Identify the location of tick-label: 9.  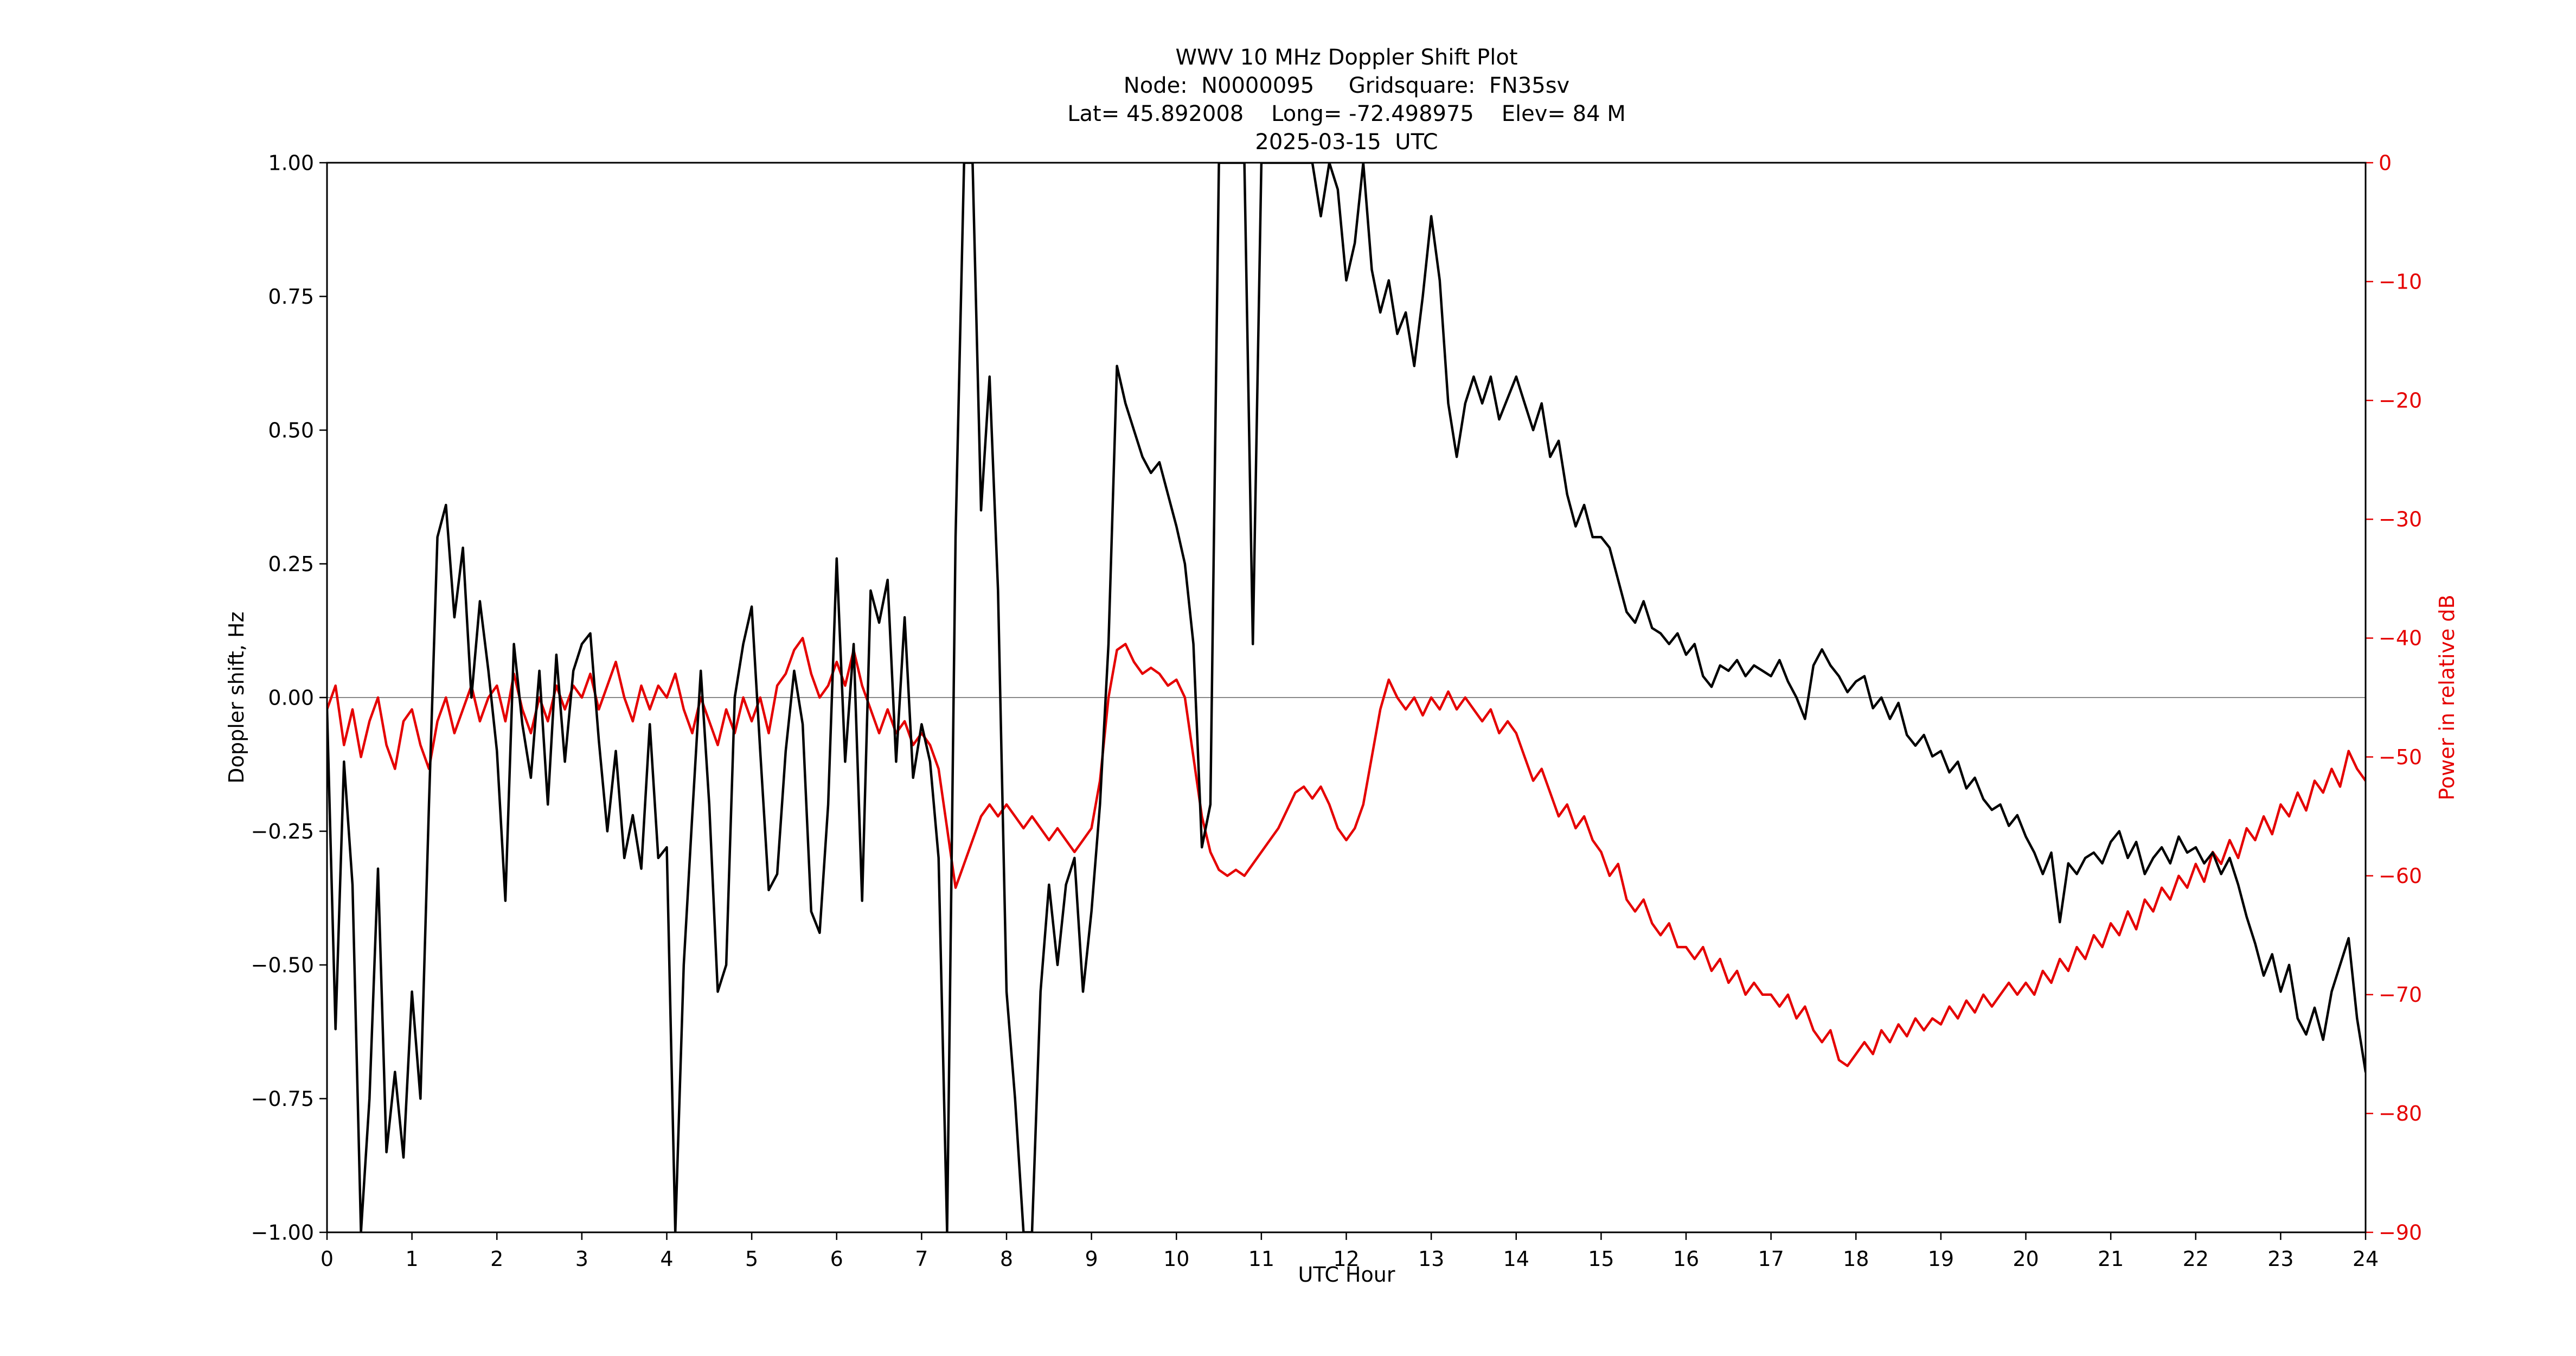
(1091, 1259).